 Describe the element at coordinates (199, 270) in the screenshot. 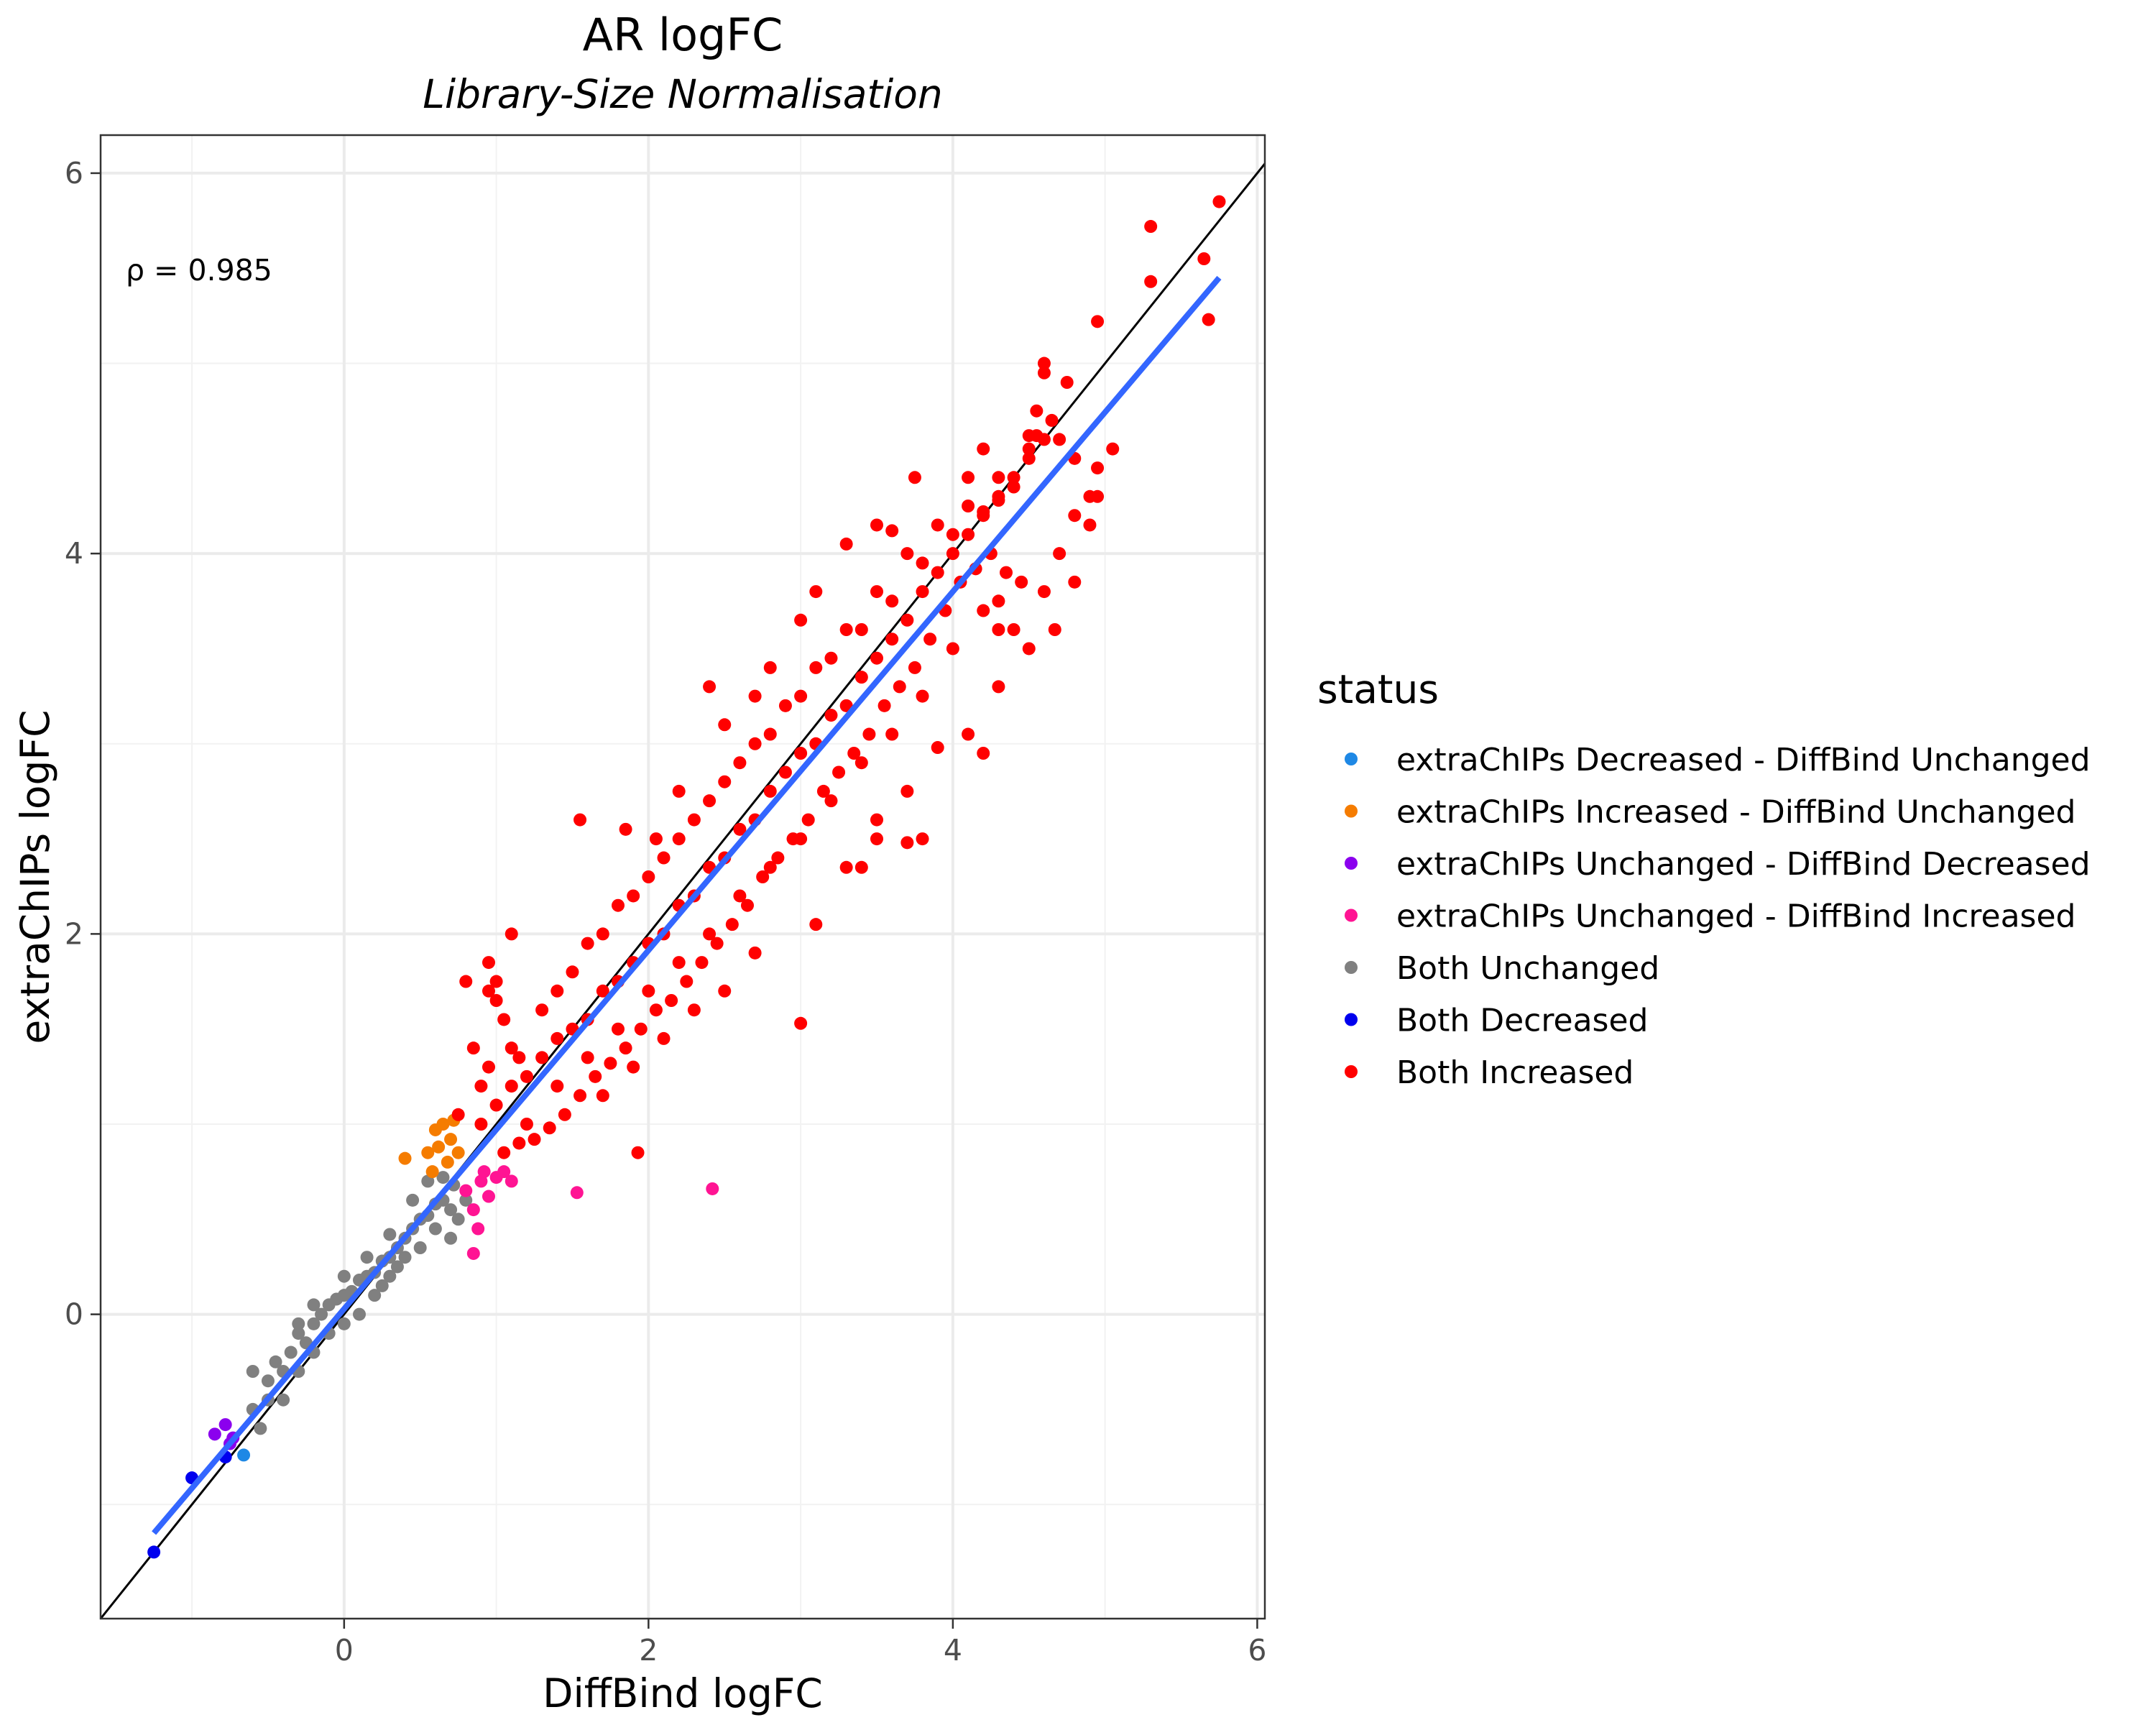

I see `correlation-annotation: ρ = 0.985` at that location.